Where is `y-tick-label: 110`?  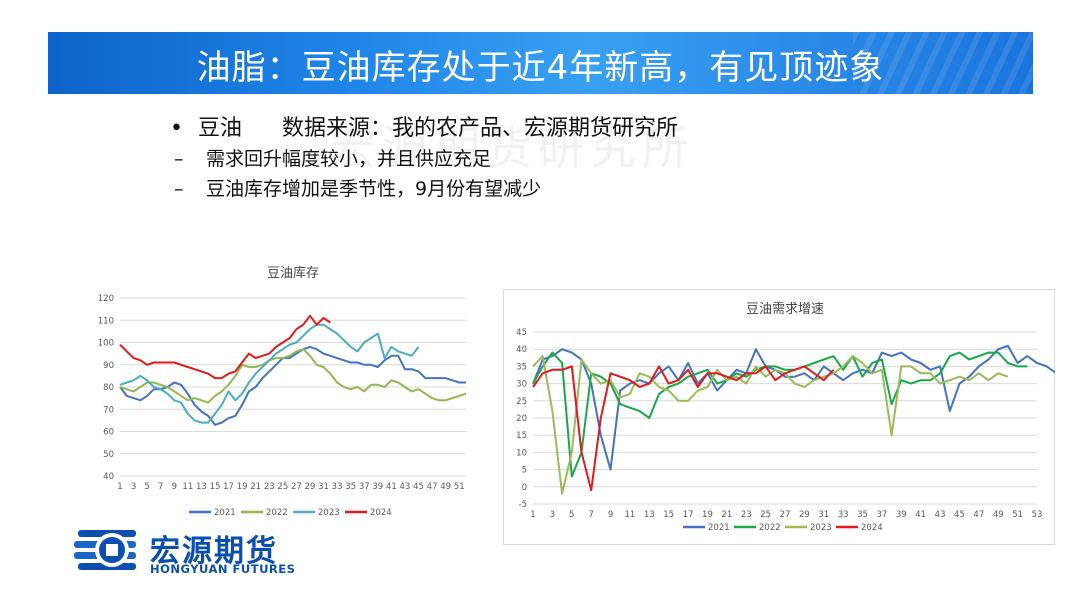
y-tick-label: 110 is located at coordinates (106, 321).